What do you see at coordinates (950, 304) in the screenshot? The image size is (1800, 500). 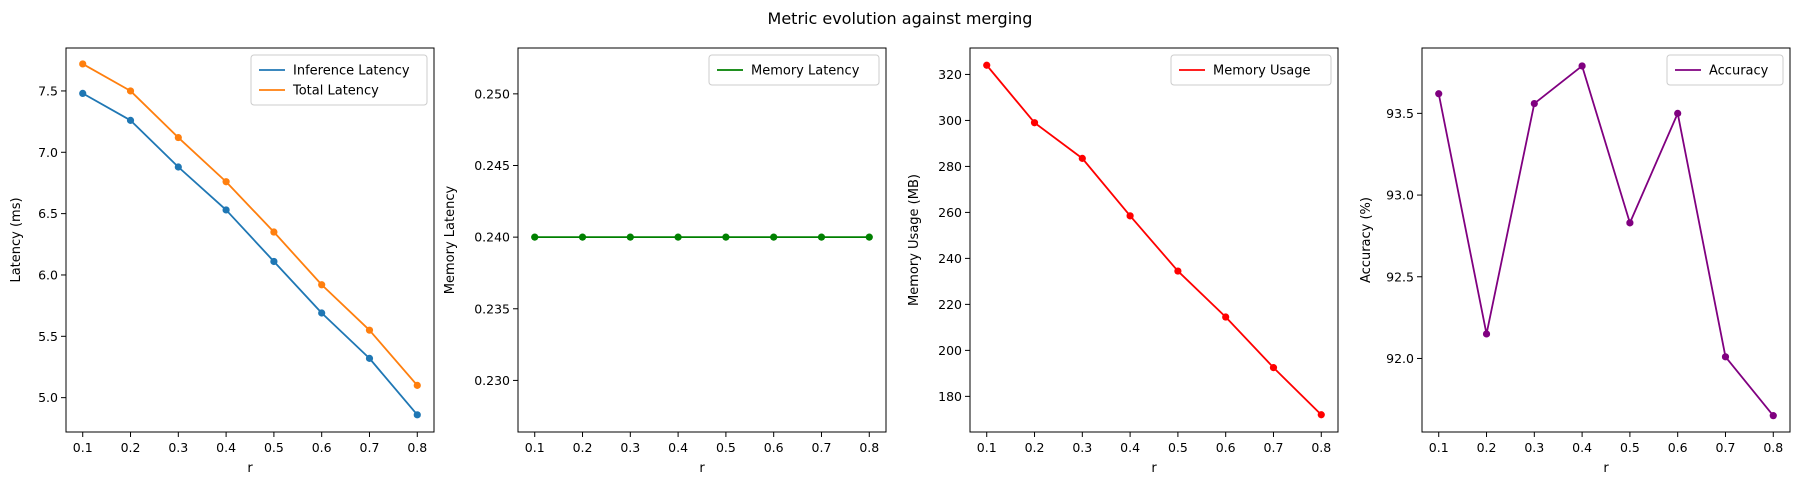 I see `y-tick-label: 220` at bounding box center [950, 304].